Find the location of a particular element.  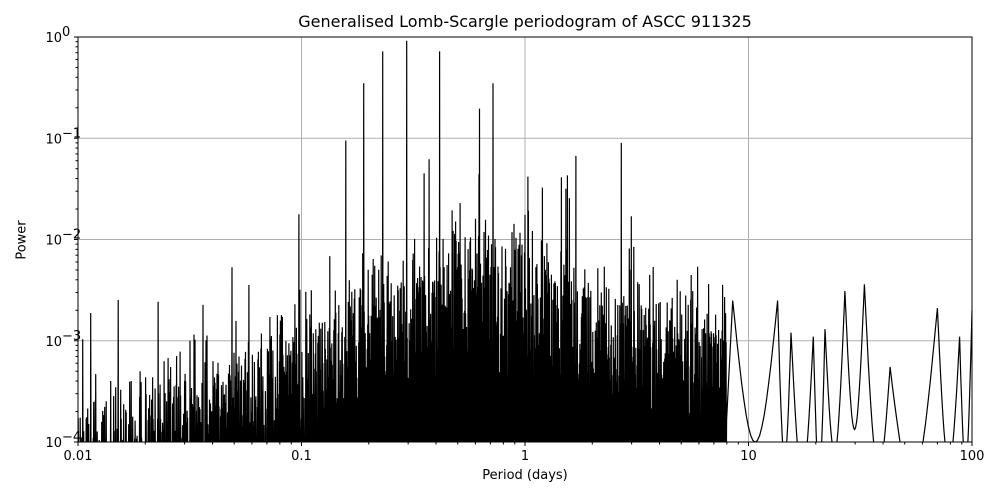

svg-text: −2 is located at coordinates (71, 235).